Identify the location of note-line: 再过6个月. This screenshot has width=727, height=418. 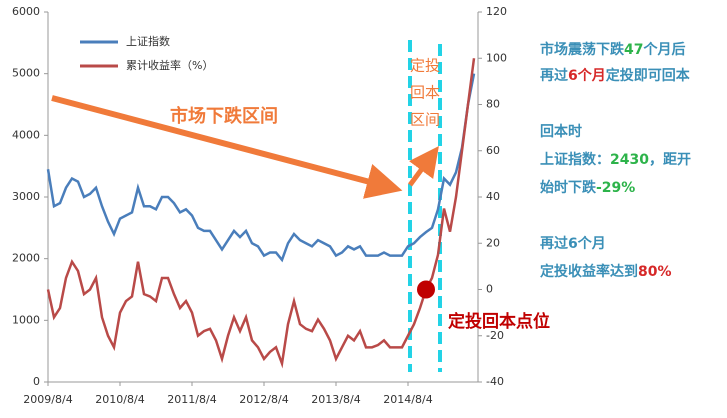
(573, 243).